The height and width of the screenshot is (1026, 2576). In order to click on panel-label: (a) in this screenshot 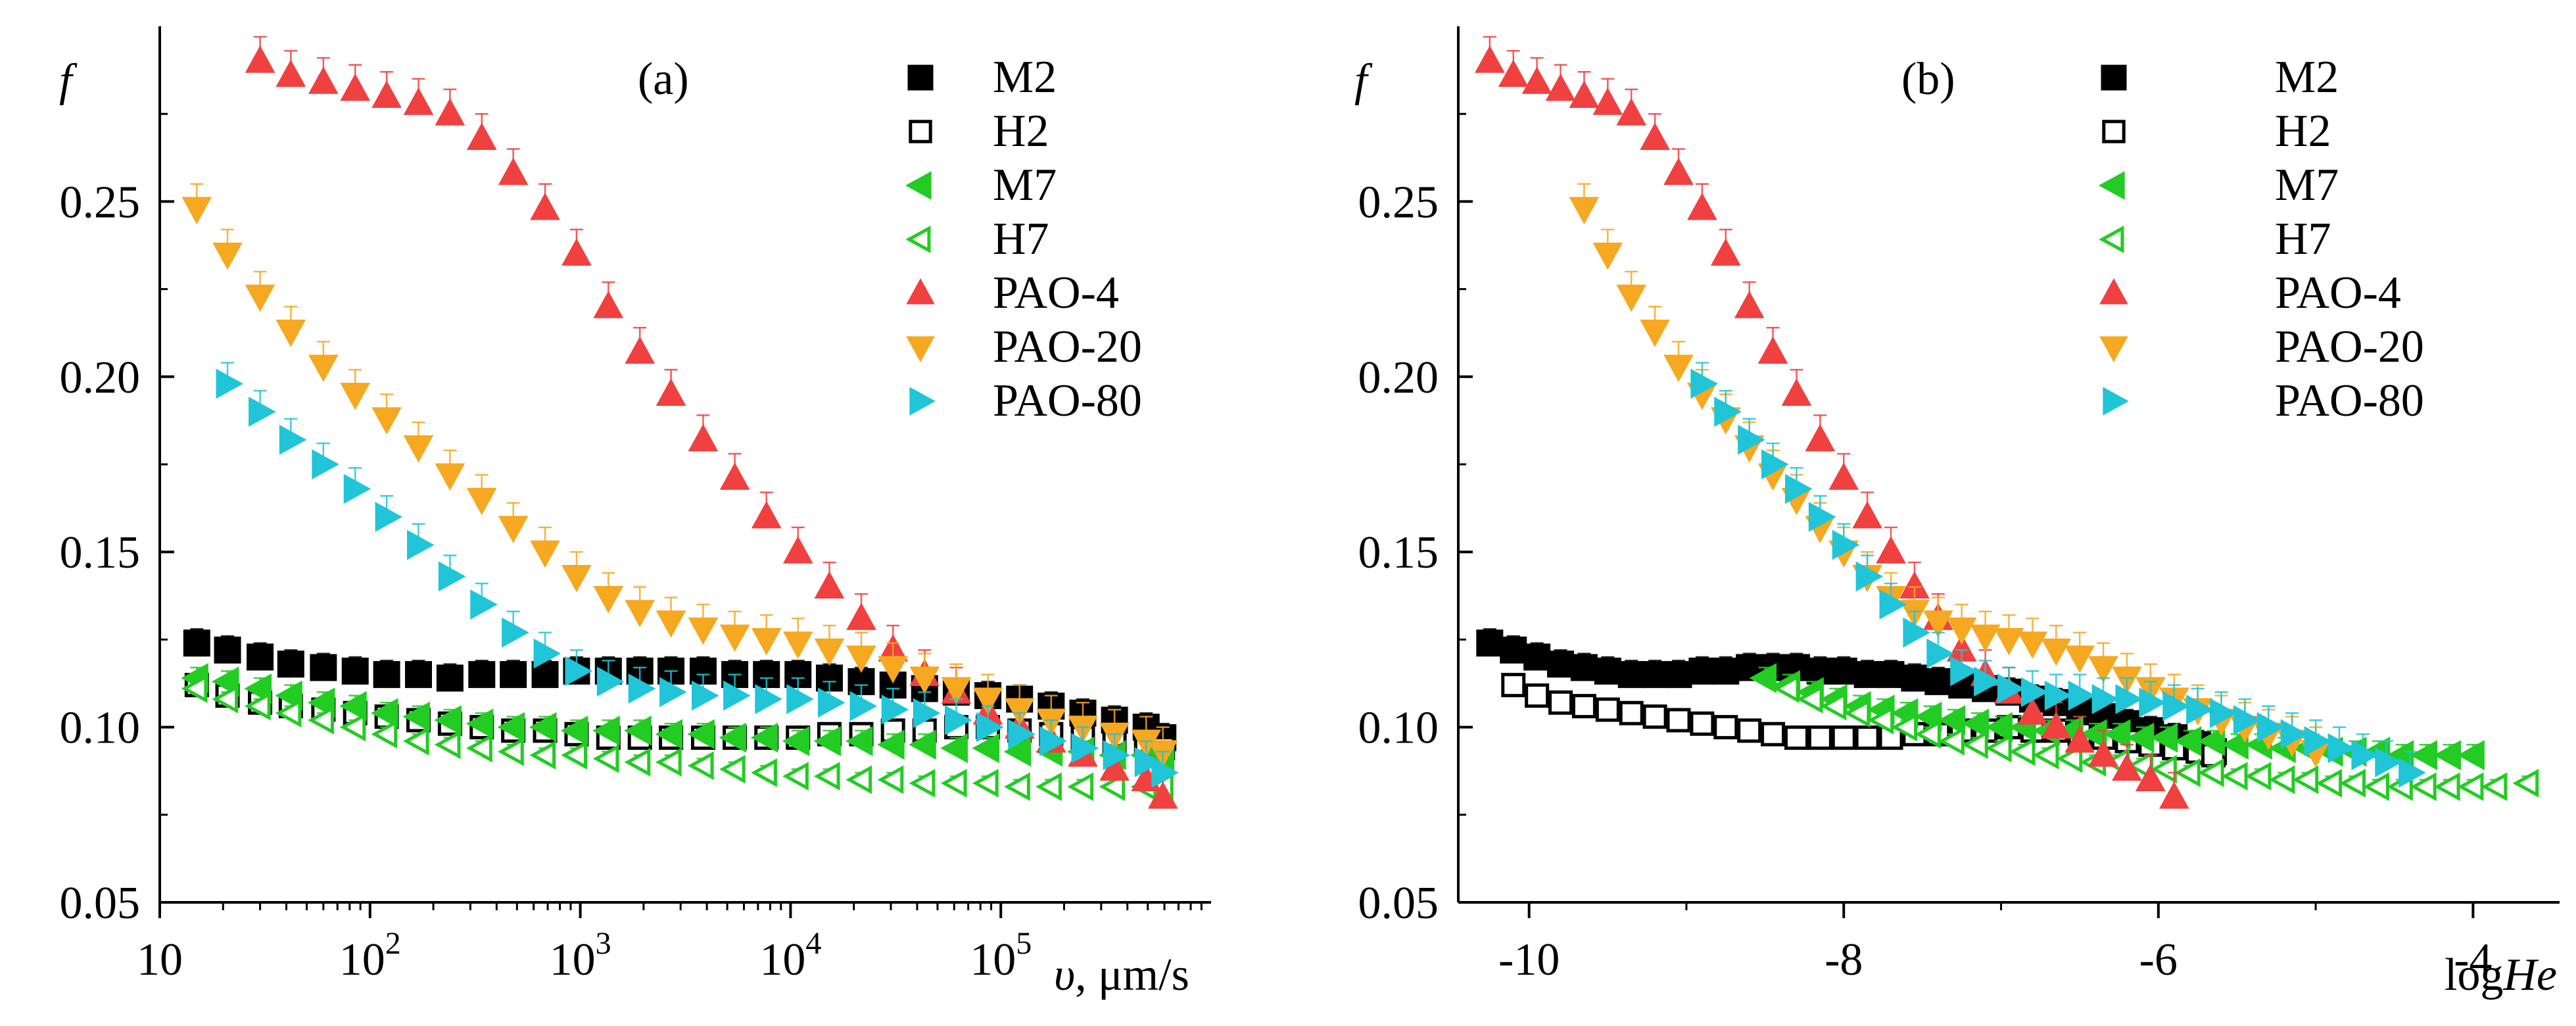, I will do `click(664, 79)`.